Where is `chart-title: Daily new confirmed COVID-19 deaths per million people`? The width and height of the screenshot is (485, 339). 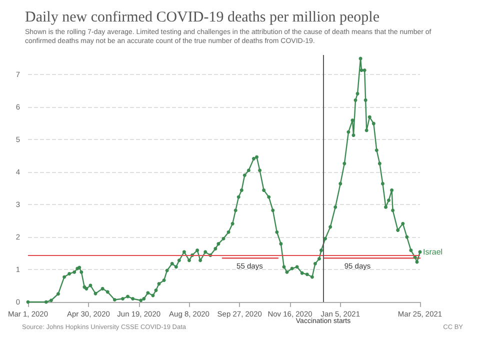 chart-title: Daily new confirmed COVID-19 deaths per million people is located at coordinates (202, 18).